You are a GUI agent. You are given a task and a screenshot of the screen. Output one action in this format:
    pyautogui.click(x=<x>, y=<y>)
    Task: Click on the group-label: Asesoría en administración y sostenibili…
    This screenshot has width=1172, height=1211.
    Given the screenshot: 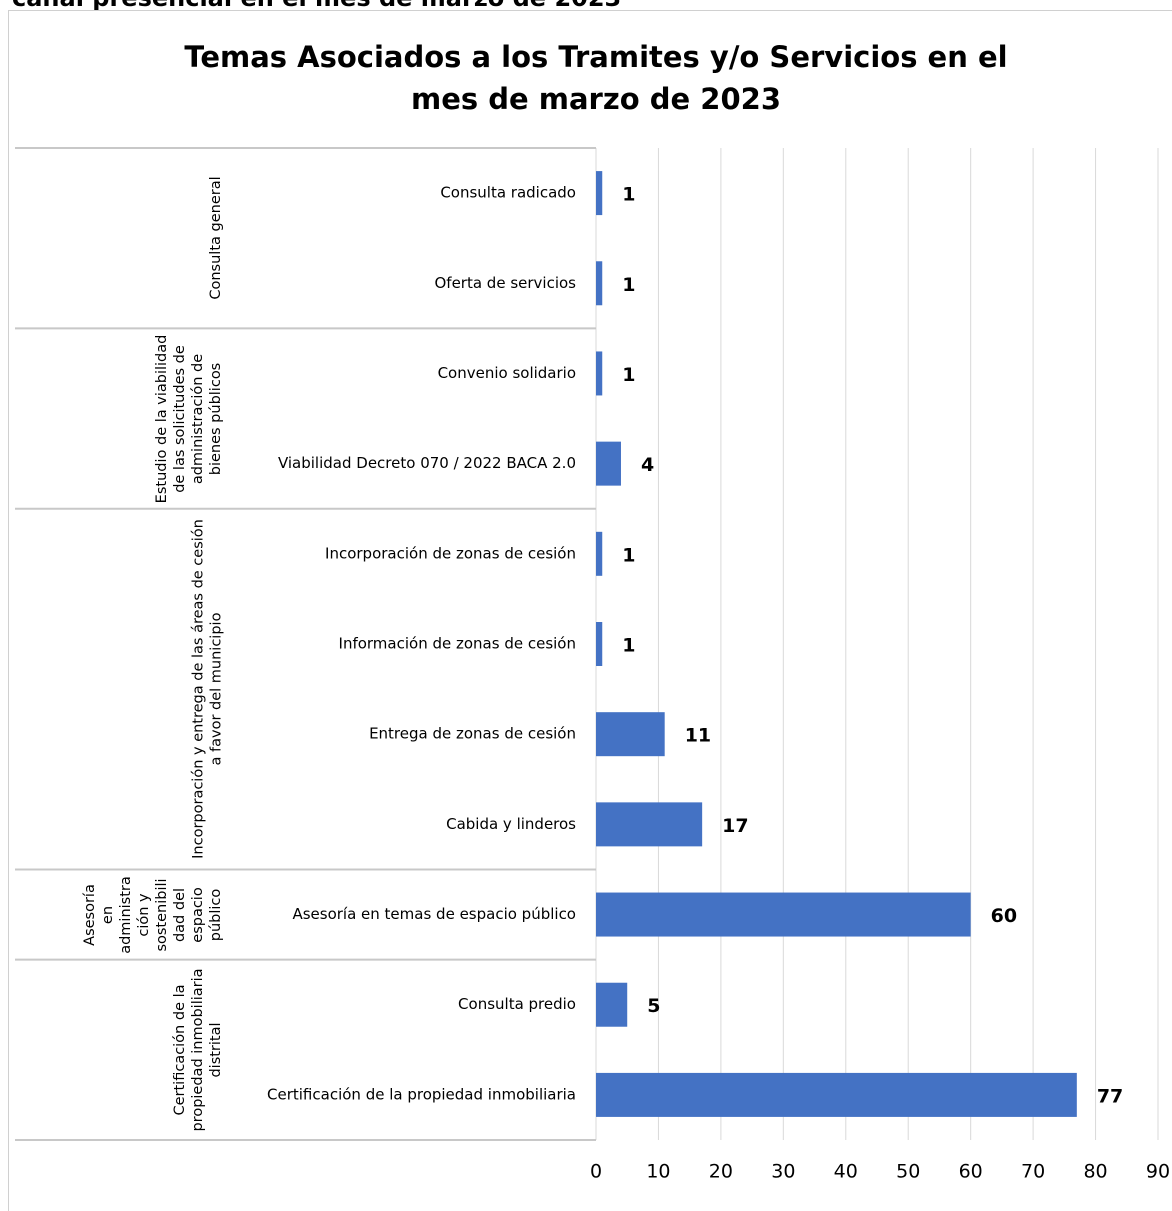 What is the action you would take?
    pyautogui.click(x=152, y=914)
    